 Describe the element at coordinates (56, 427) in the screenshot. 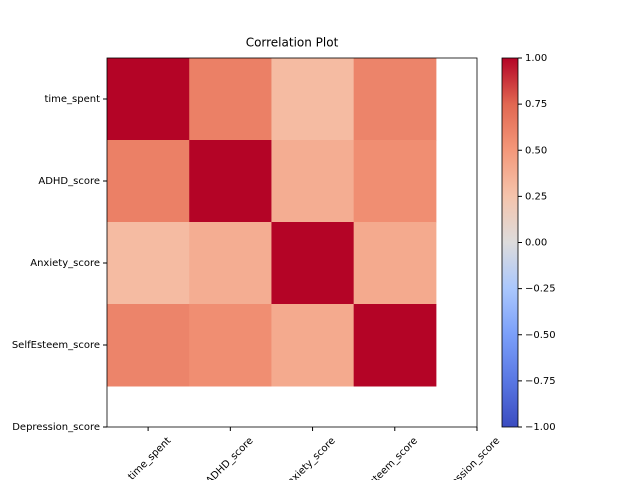

I see `y-tick-label: Depression_score` at that location.